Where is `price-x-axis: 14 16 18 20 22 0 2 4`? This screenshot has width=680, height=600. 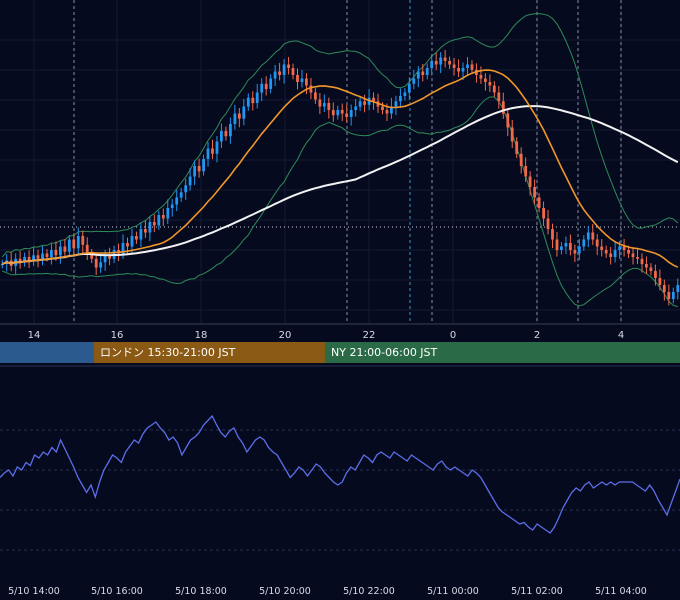
price-x-axis: 14 16 18 20 22 0 2 4 is located at coordinates (326, 335).